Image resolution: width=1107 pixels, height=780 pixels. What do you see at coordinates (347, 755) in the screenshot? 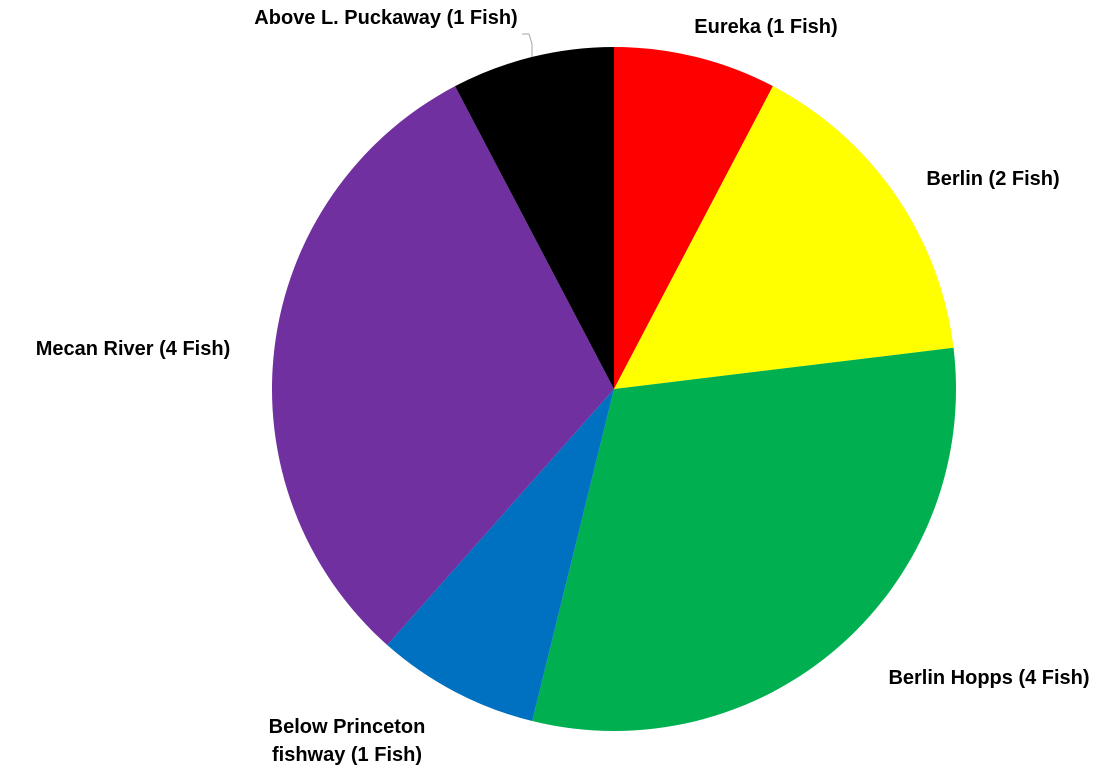
I see `slice-label-4-line-2: fishway (1 Fish)` at bounding box center [347, 755].